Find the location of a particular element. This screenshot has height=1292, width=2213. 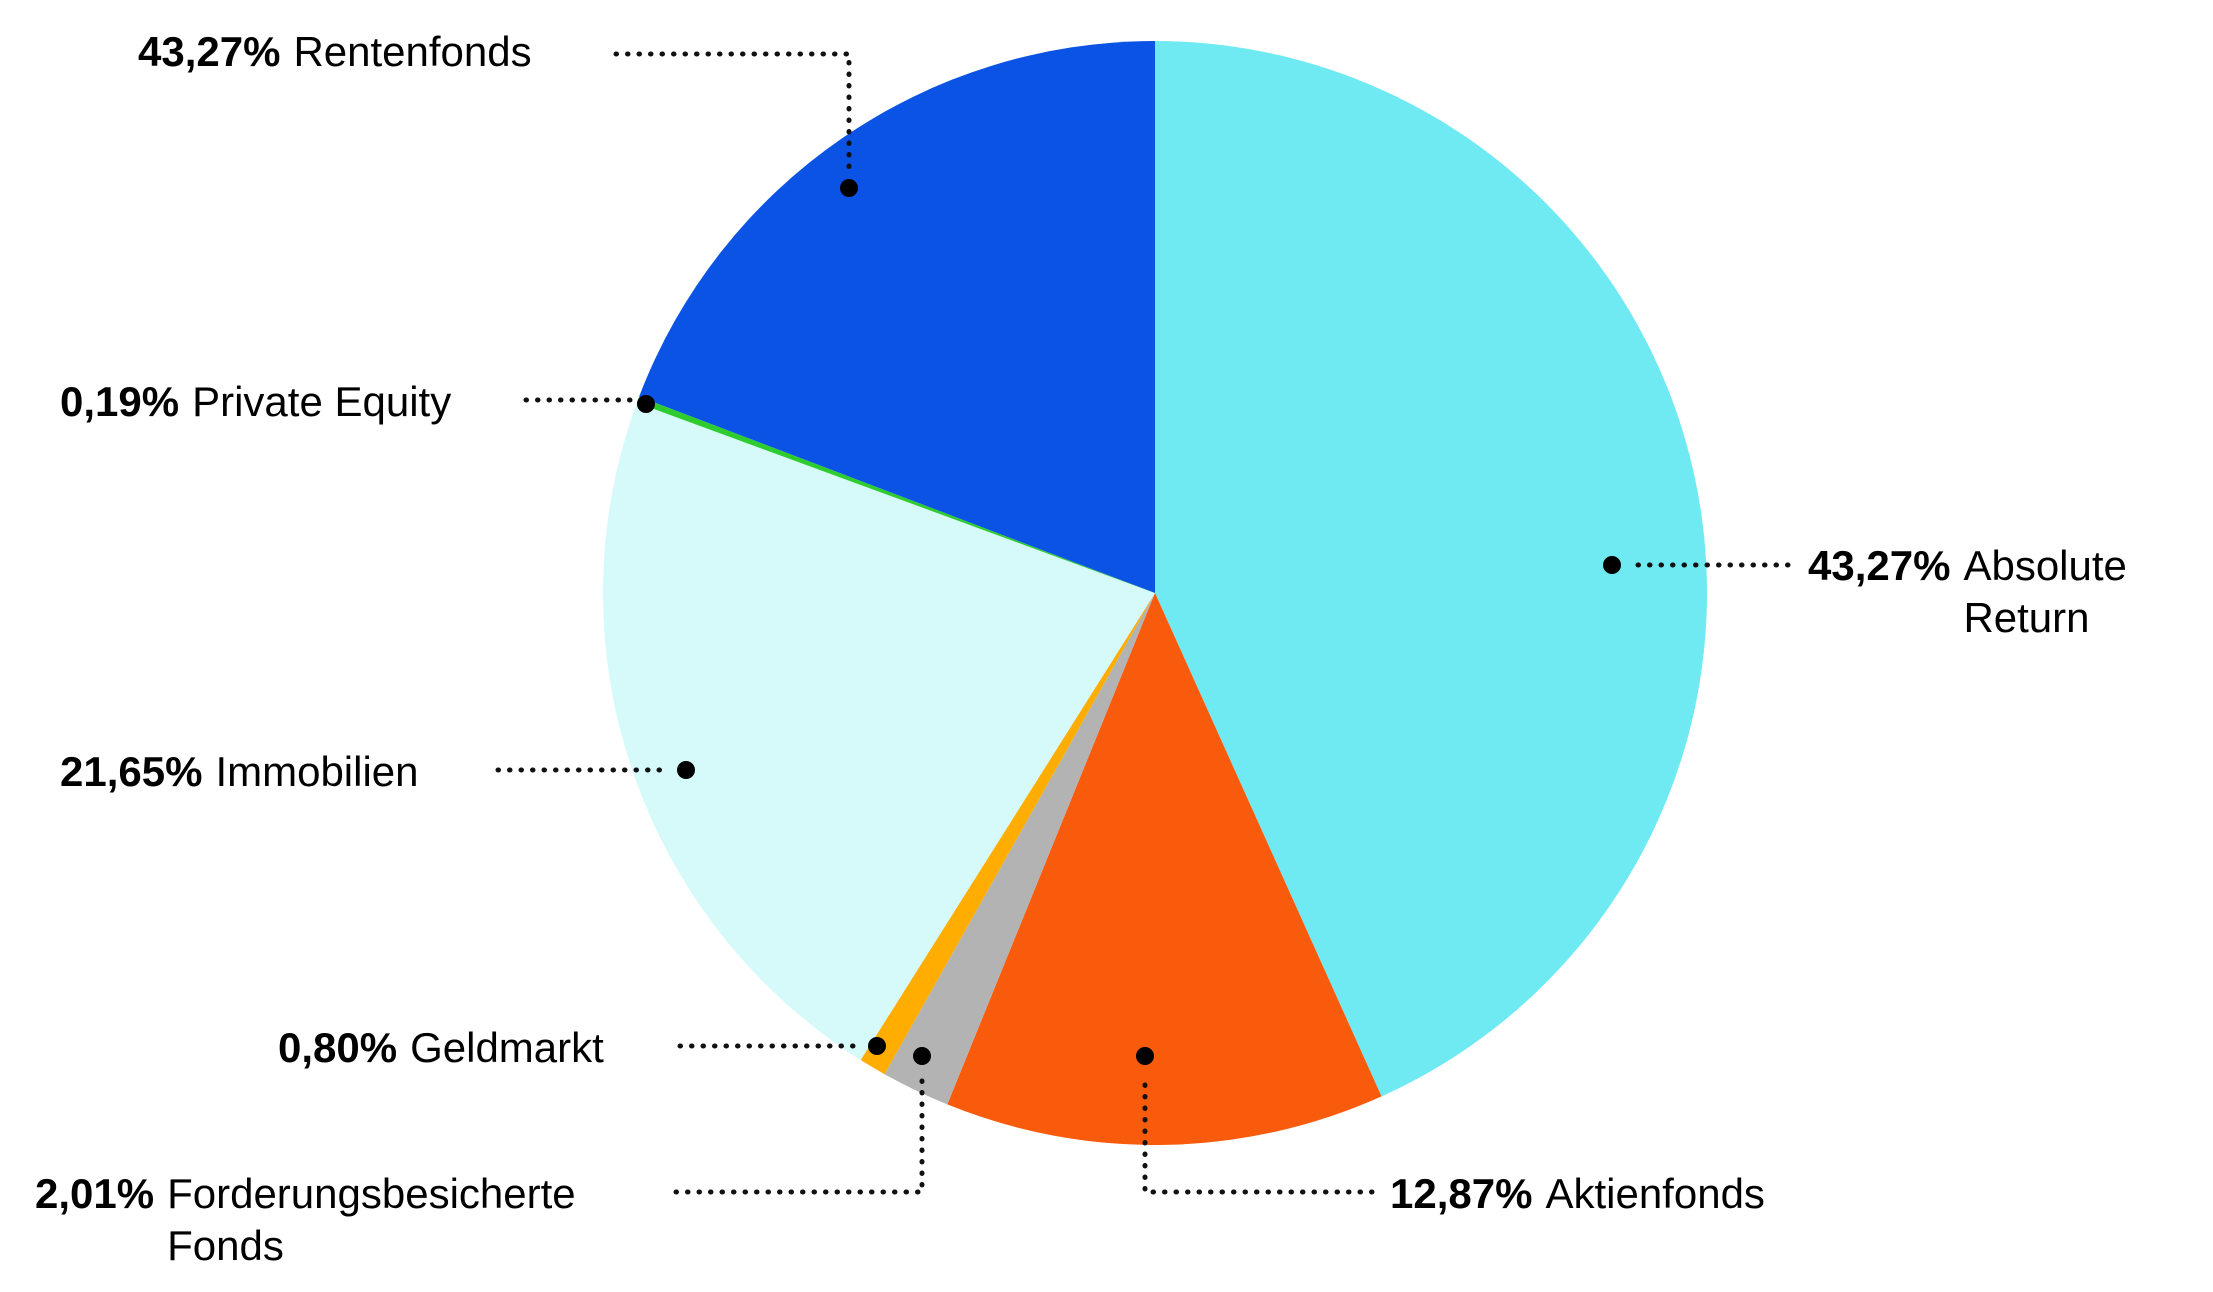

label-rentenfonds-pct: 43,27% is located at coordinates (209, 51).